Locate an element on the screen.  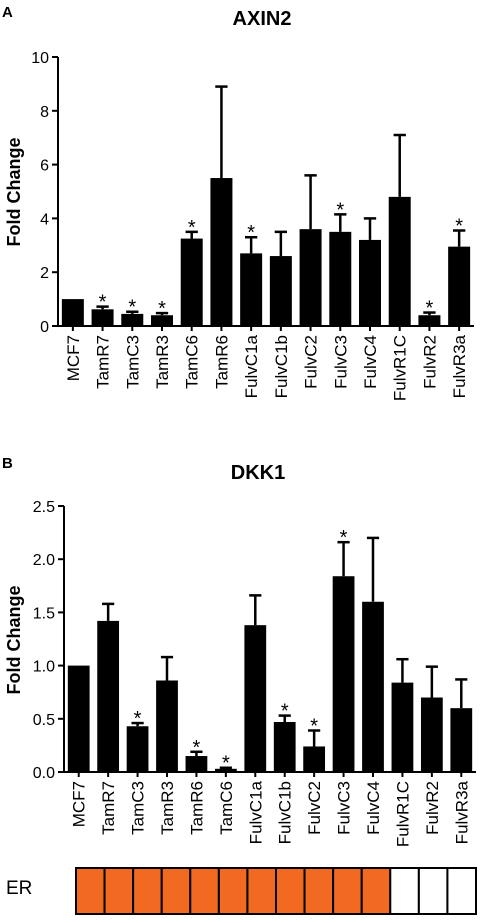
chart-a-ylabel: Fold Change is located at coordinates (14, 192).